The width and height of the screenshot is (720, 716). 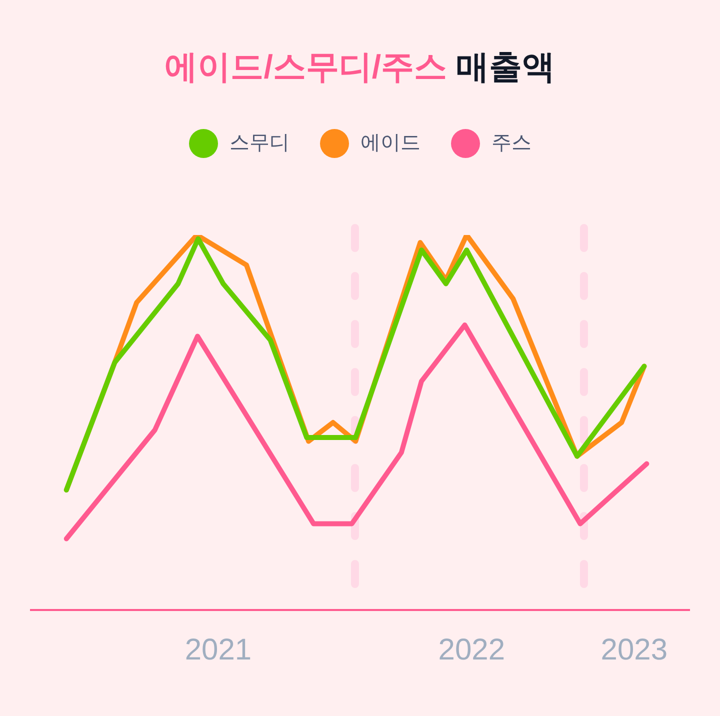 What do you see at coordinates (390, 143) in the screenshot?
I see `legend-label: 에이드` at bounding box center [390, 143].